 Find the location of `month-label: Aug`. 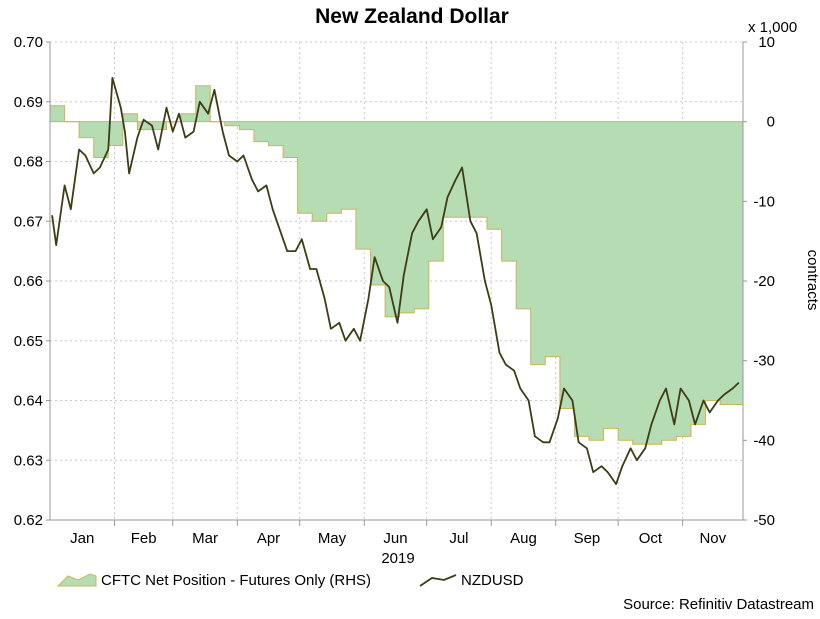

month-label: Aug is located at coordinates (523, 538).